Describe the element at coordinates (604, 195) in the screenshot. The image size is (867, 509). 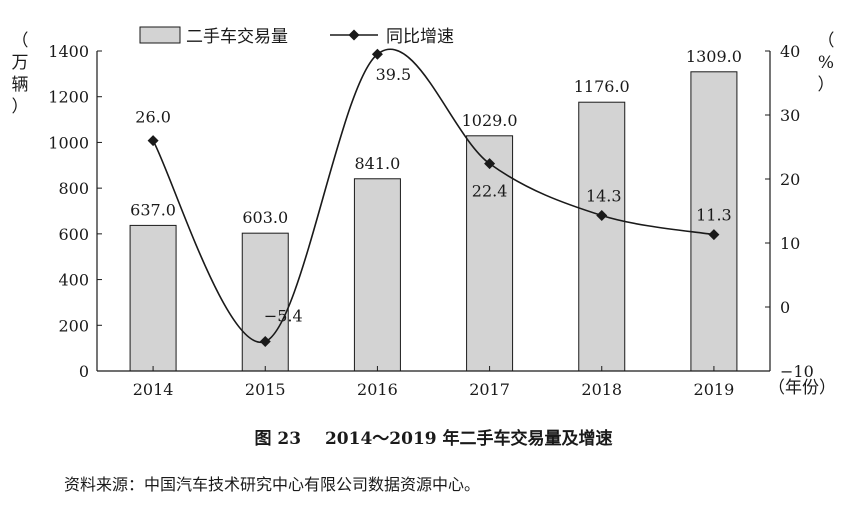
I see `growth-value-label-2018: 14.3` at that location.